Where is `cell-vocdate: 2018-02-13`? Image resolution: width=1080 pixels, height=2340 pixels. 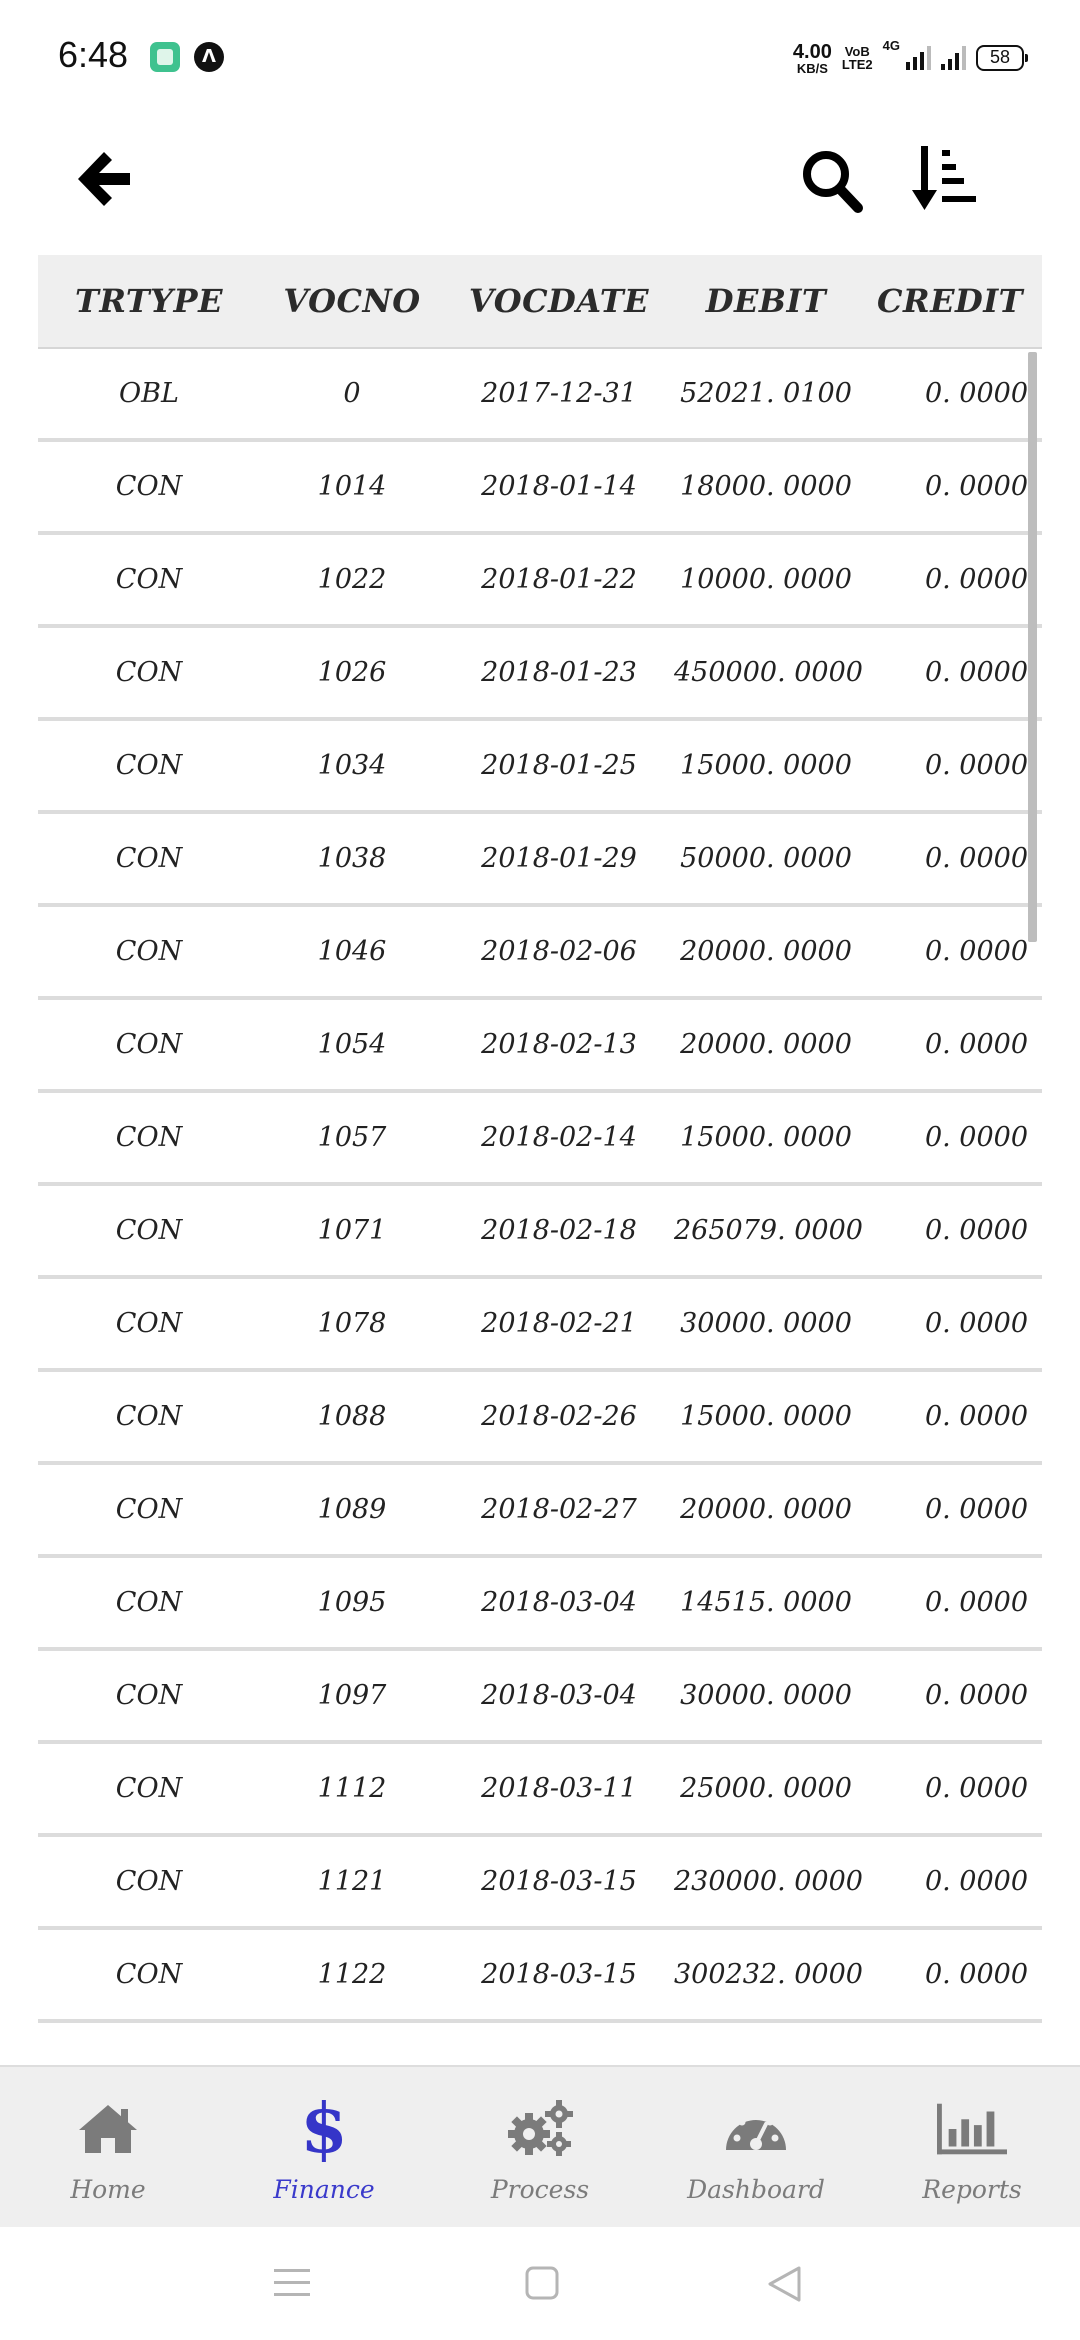 cell-vocdate: 2018-02-13 is located at coordinates (559, 1044).